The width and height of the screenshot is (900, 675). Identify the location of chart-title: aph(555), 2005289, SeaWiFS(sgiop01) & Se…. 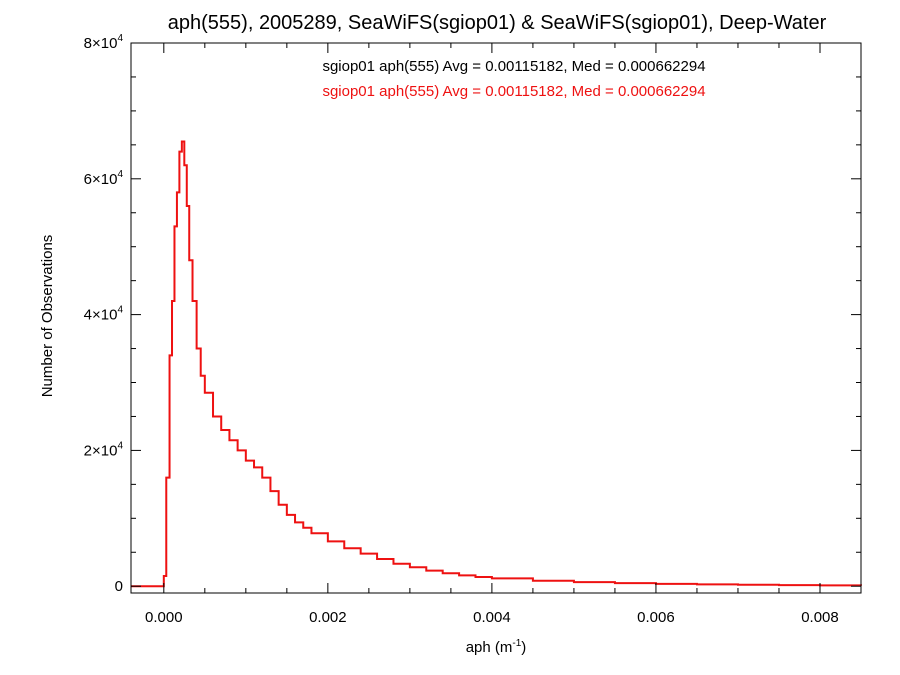
(497, 23).